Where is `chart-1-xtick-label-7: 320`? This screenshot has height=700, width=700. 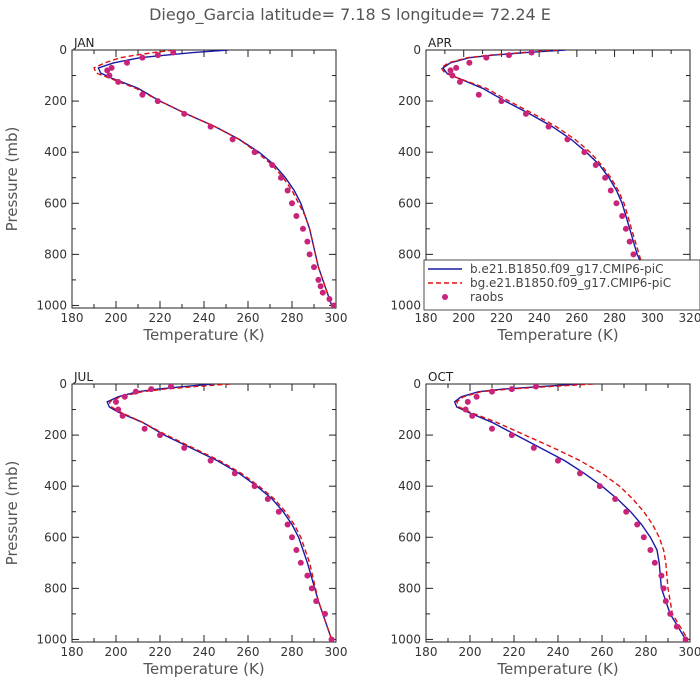 chart-1-xtick-label-7: 320 is located at coordinates (689, 318).